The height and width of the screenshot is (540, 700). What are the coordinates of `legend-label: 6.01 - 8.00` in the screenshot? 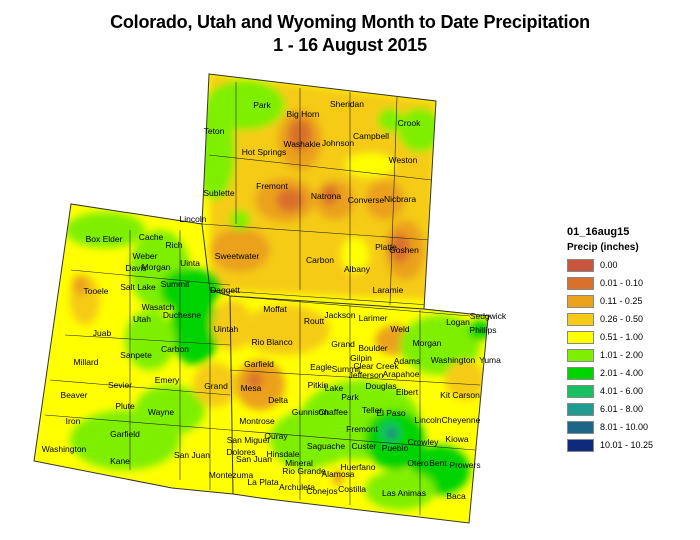 It's located at (622, 409).